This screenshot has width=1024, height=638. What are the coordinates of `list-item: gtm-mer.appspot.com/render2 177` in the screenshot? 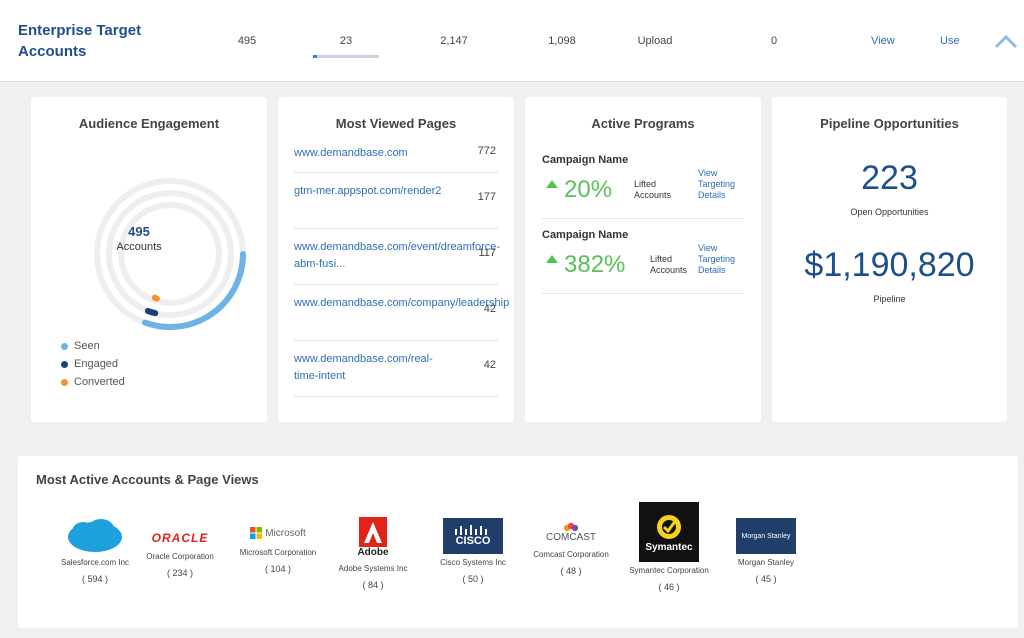 It's located at (396, 201).